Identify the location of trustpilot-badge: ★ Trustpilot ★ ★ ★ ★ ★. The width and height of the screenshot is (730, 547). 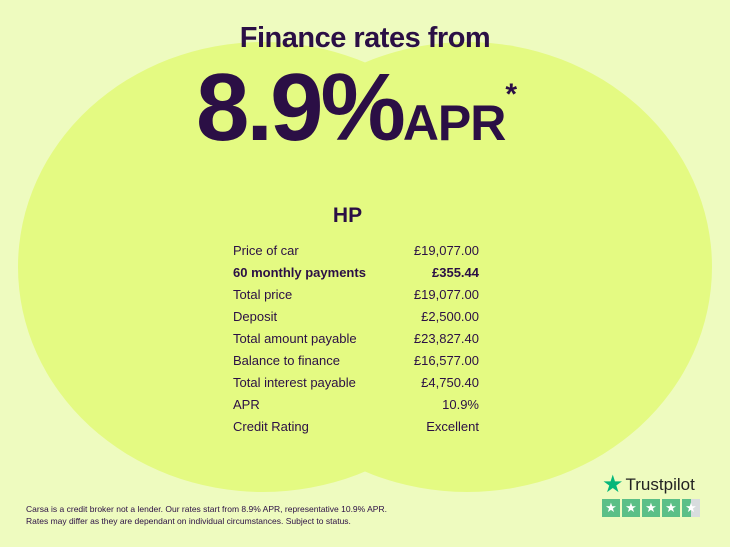
(651, 494).